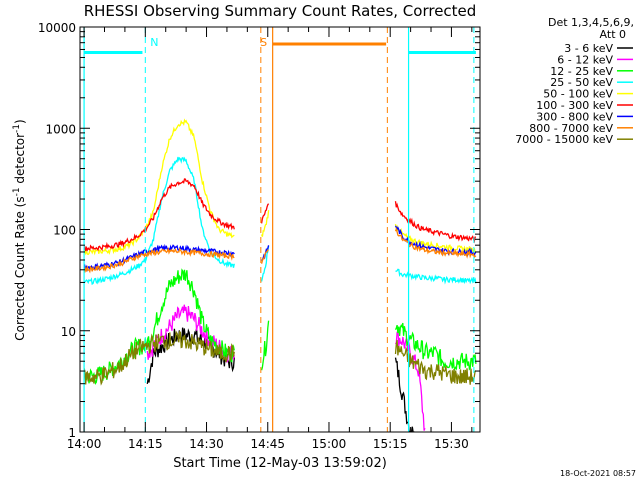 The image size is (640, 480). What do you see at coordinates (20, 121) in the screenshot?
I see `y-axis-label-close: )` at bounding box center [20, 121].